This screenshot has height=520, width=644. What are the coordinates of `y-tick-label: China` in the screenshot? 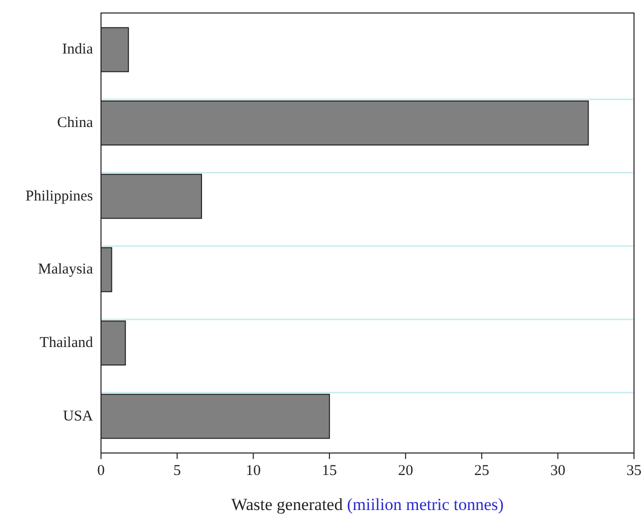 It's located at (75, 123).